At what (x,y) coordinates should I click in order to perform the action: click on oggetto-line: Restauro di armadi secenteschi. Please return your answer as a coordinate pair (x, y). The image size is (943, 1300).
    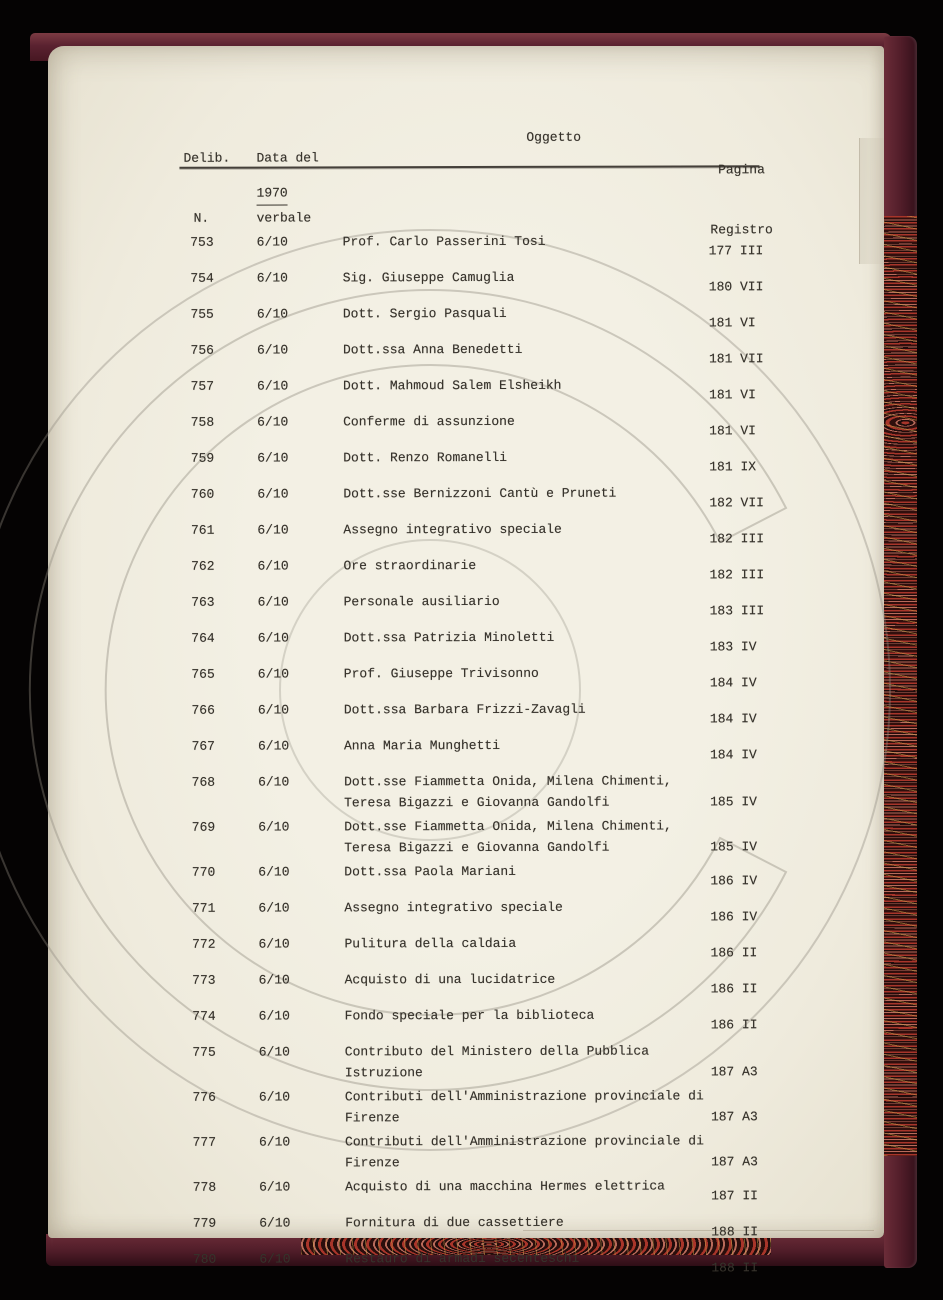
    Looking at the image, I should click on (462, 1258).